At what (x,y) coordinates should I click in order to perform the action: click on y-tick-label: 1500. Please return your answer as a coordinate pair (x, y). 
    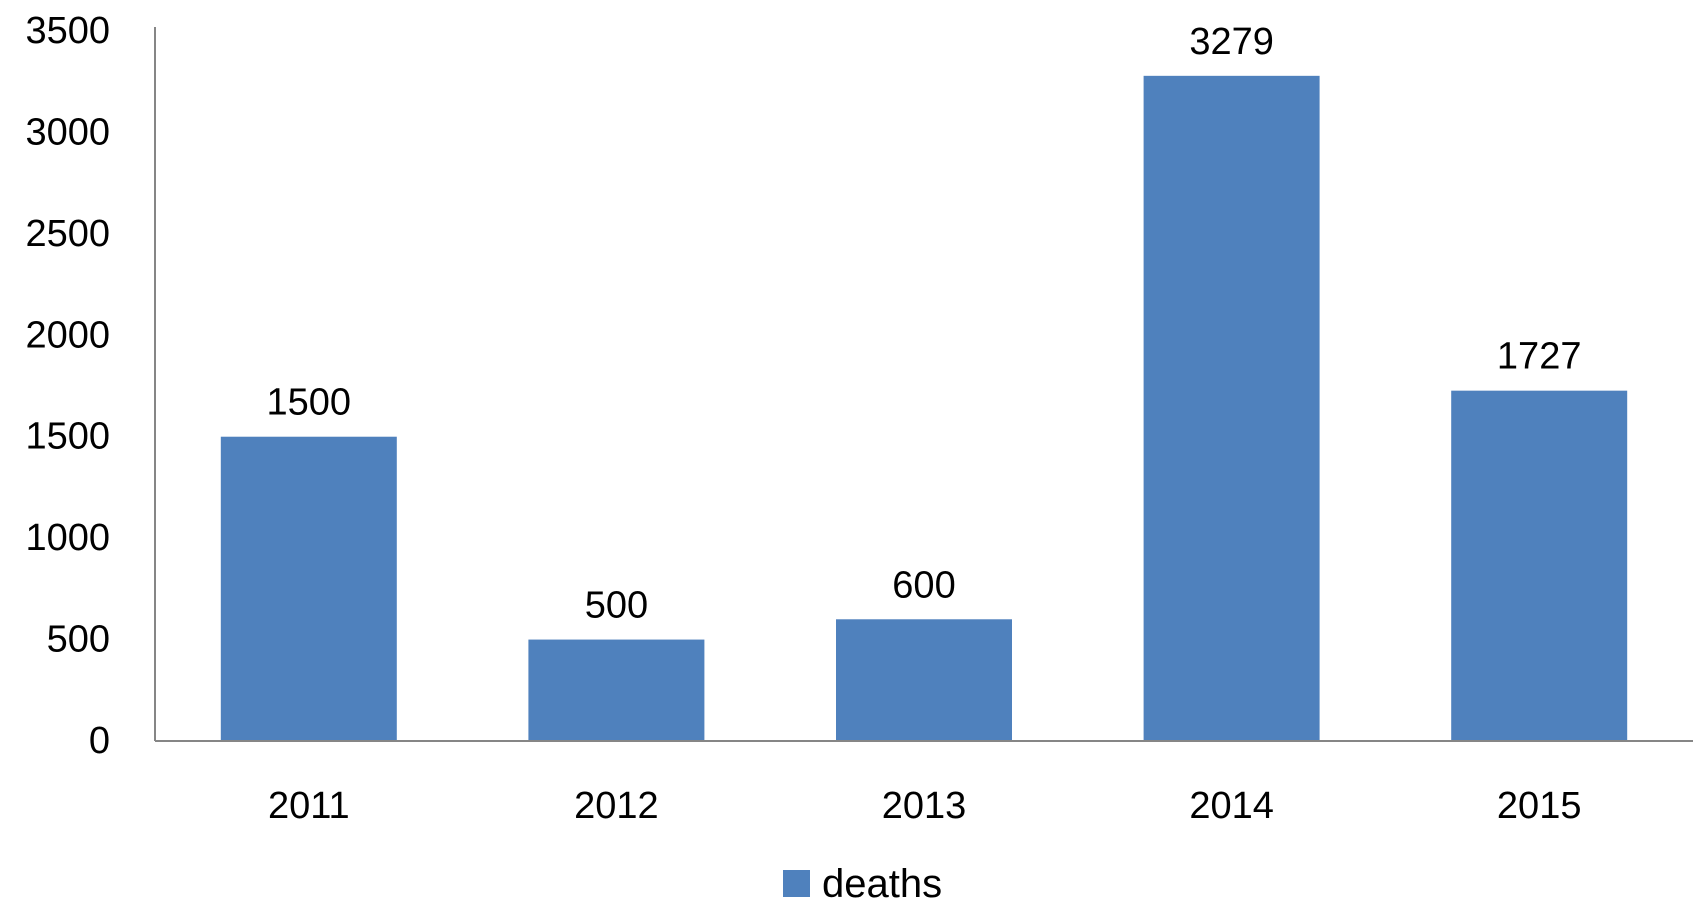
    Looking at the image, I should click on (67, 437).